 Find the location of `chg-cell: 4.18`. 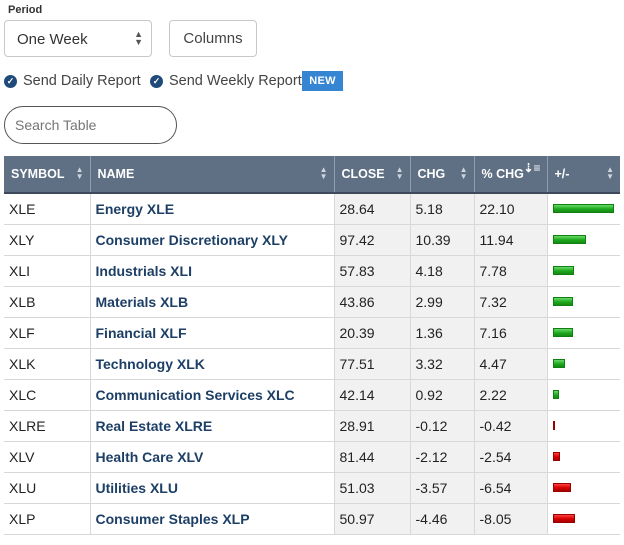

chg-cell: 4.18 is located at coordinates (442, 271).